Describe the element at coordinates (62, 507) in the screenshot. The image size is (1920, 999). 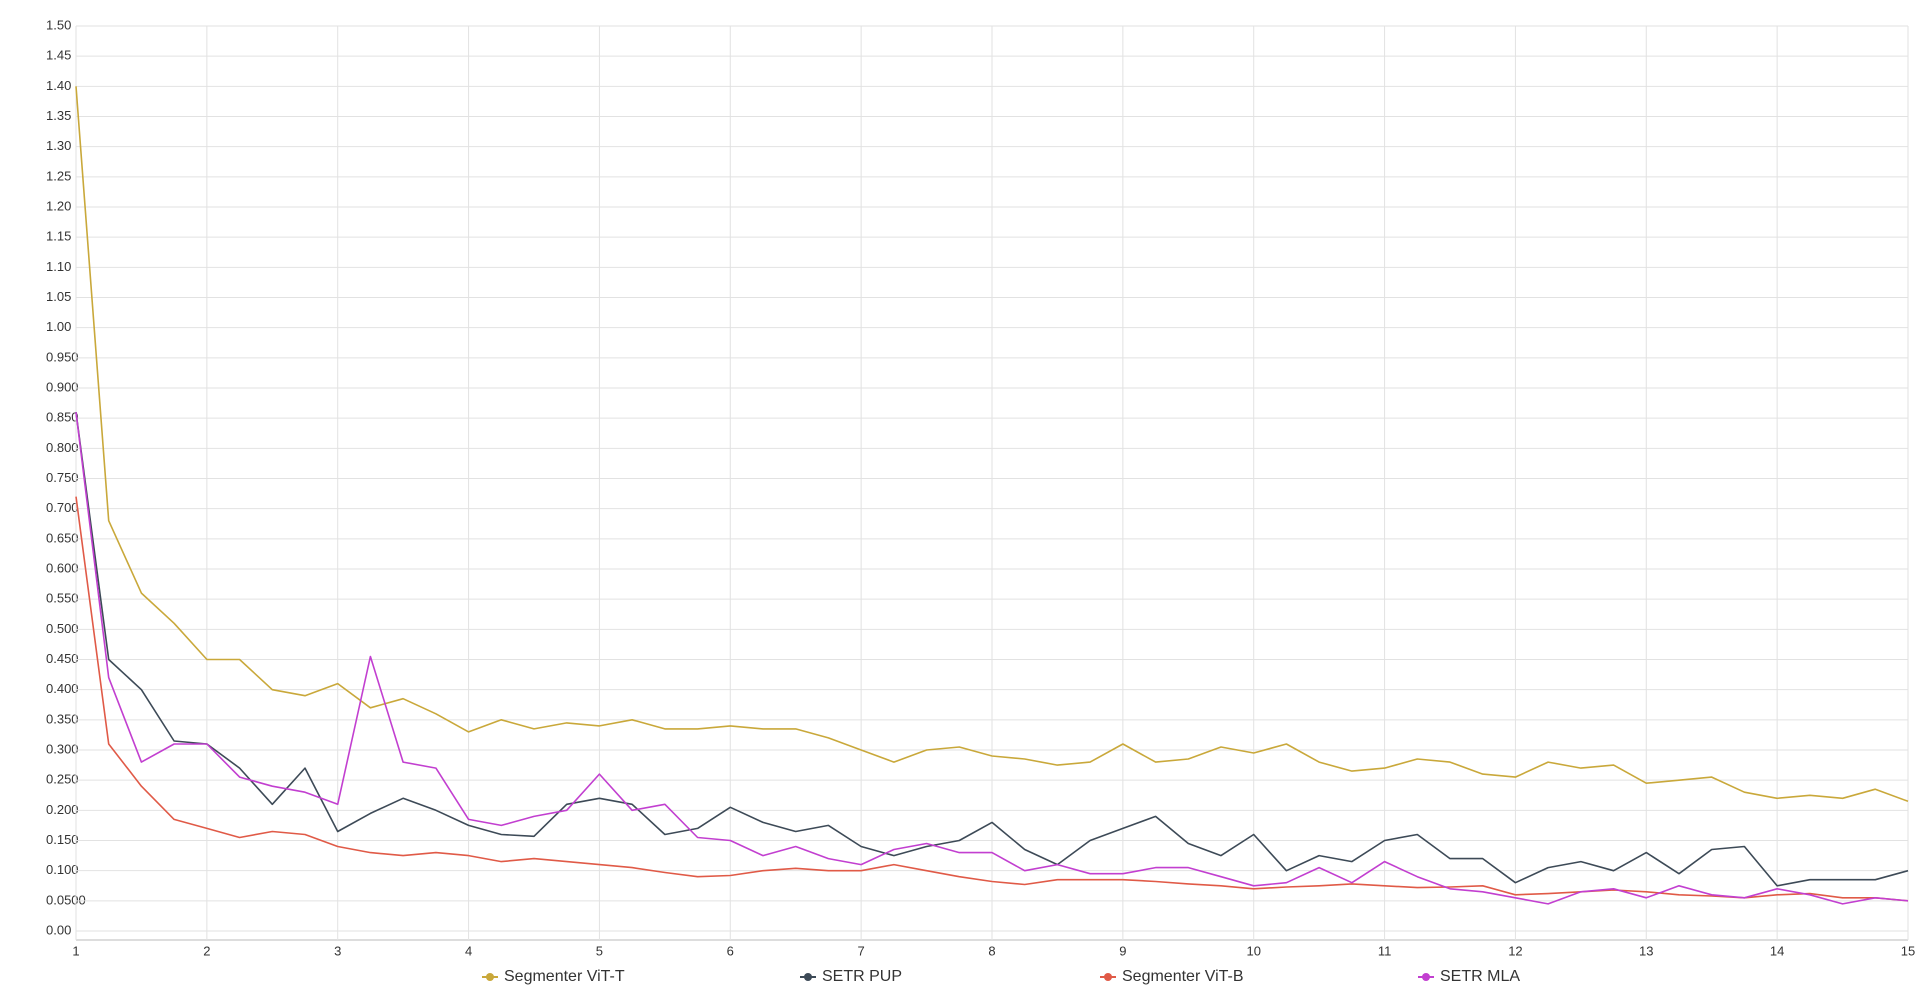
I see `y-tick-label: 0.700` at that location.